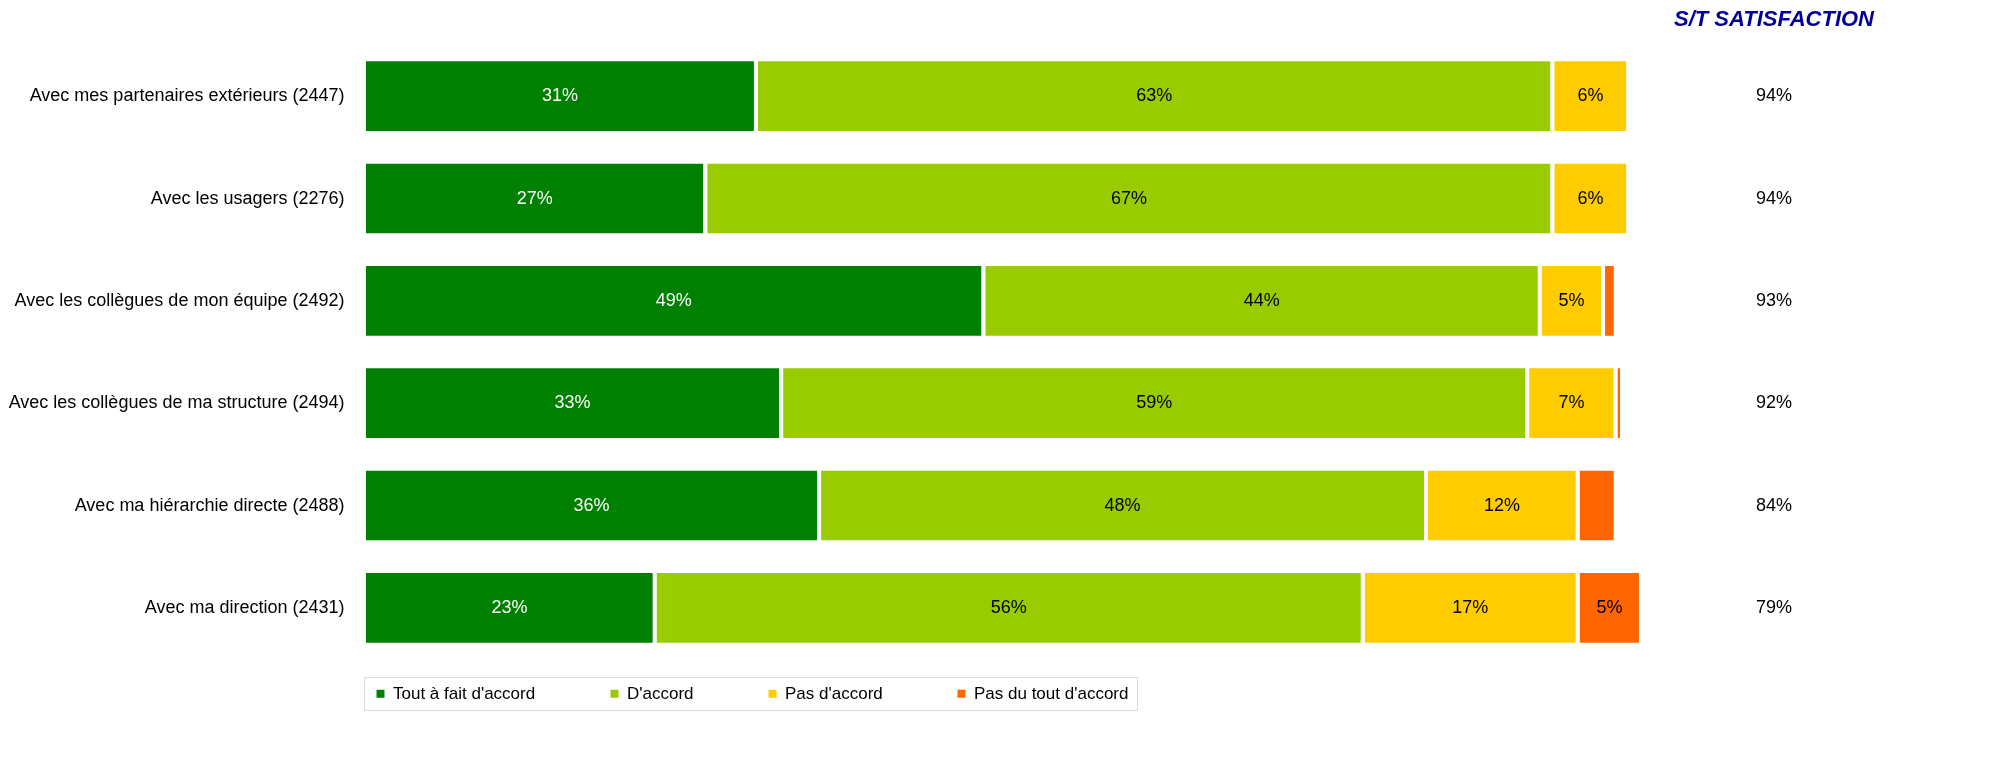  I want to click on data-label: 67%, so click(1128, 197).